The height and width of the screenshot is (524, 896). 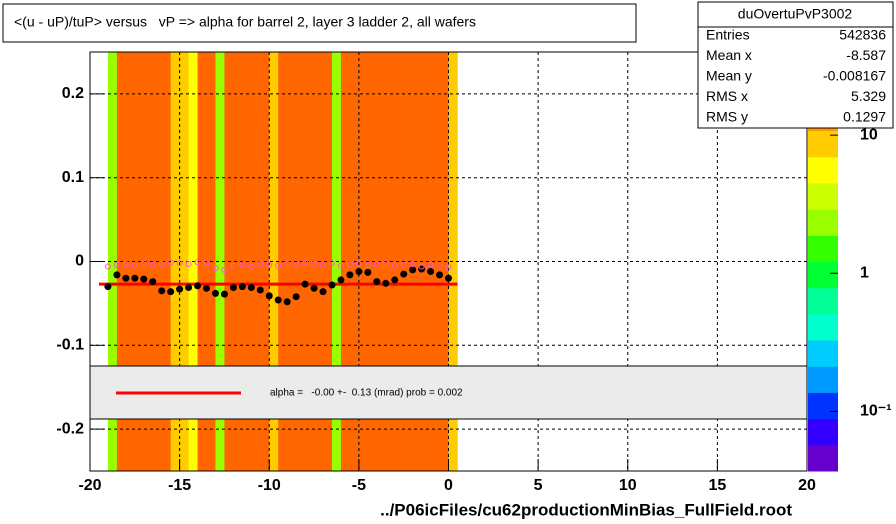 What do you see at coordinates (807, 485) in the screenshot?
I see `x-tick-label: 20` at bounding box center [807, 485].